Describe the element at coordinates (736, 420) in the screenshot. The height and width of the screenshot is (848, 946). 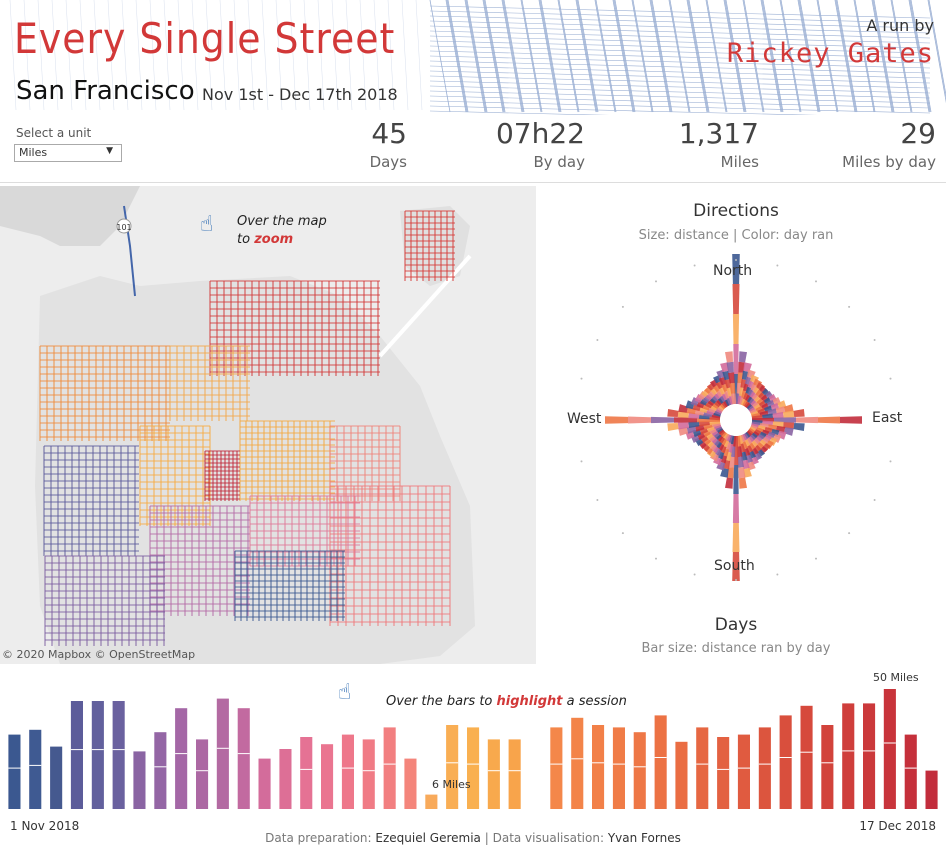
I see `directions-rose-chart` at that location.